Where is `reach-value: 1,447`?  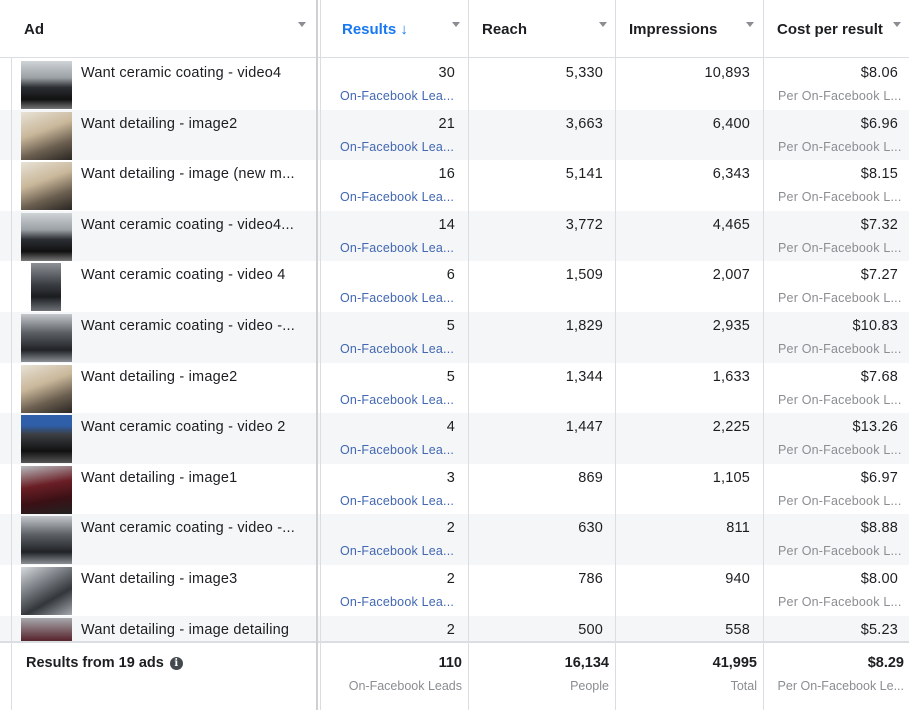
reach-value: 1,447 is located at coordinates (584, 427).